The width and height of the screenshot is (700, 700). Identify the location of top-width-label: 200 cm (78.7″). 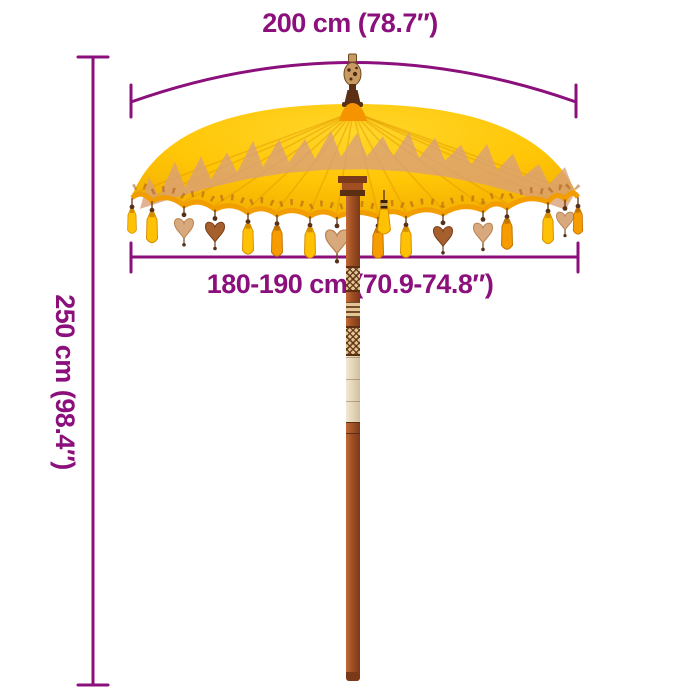
(350, 23).